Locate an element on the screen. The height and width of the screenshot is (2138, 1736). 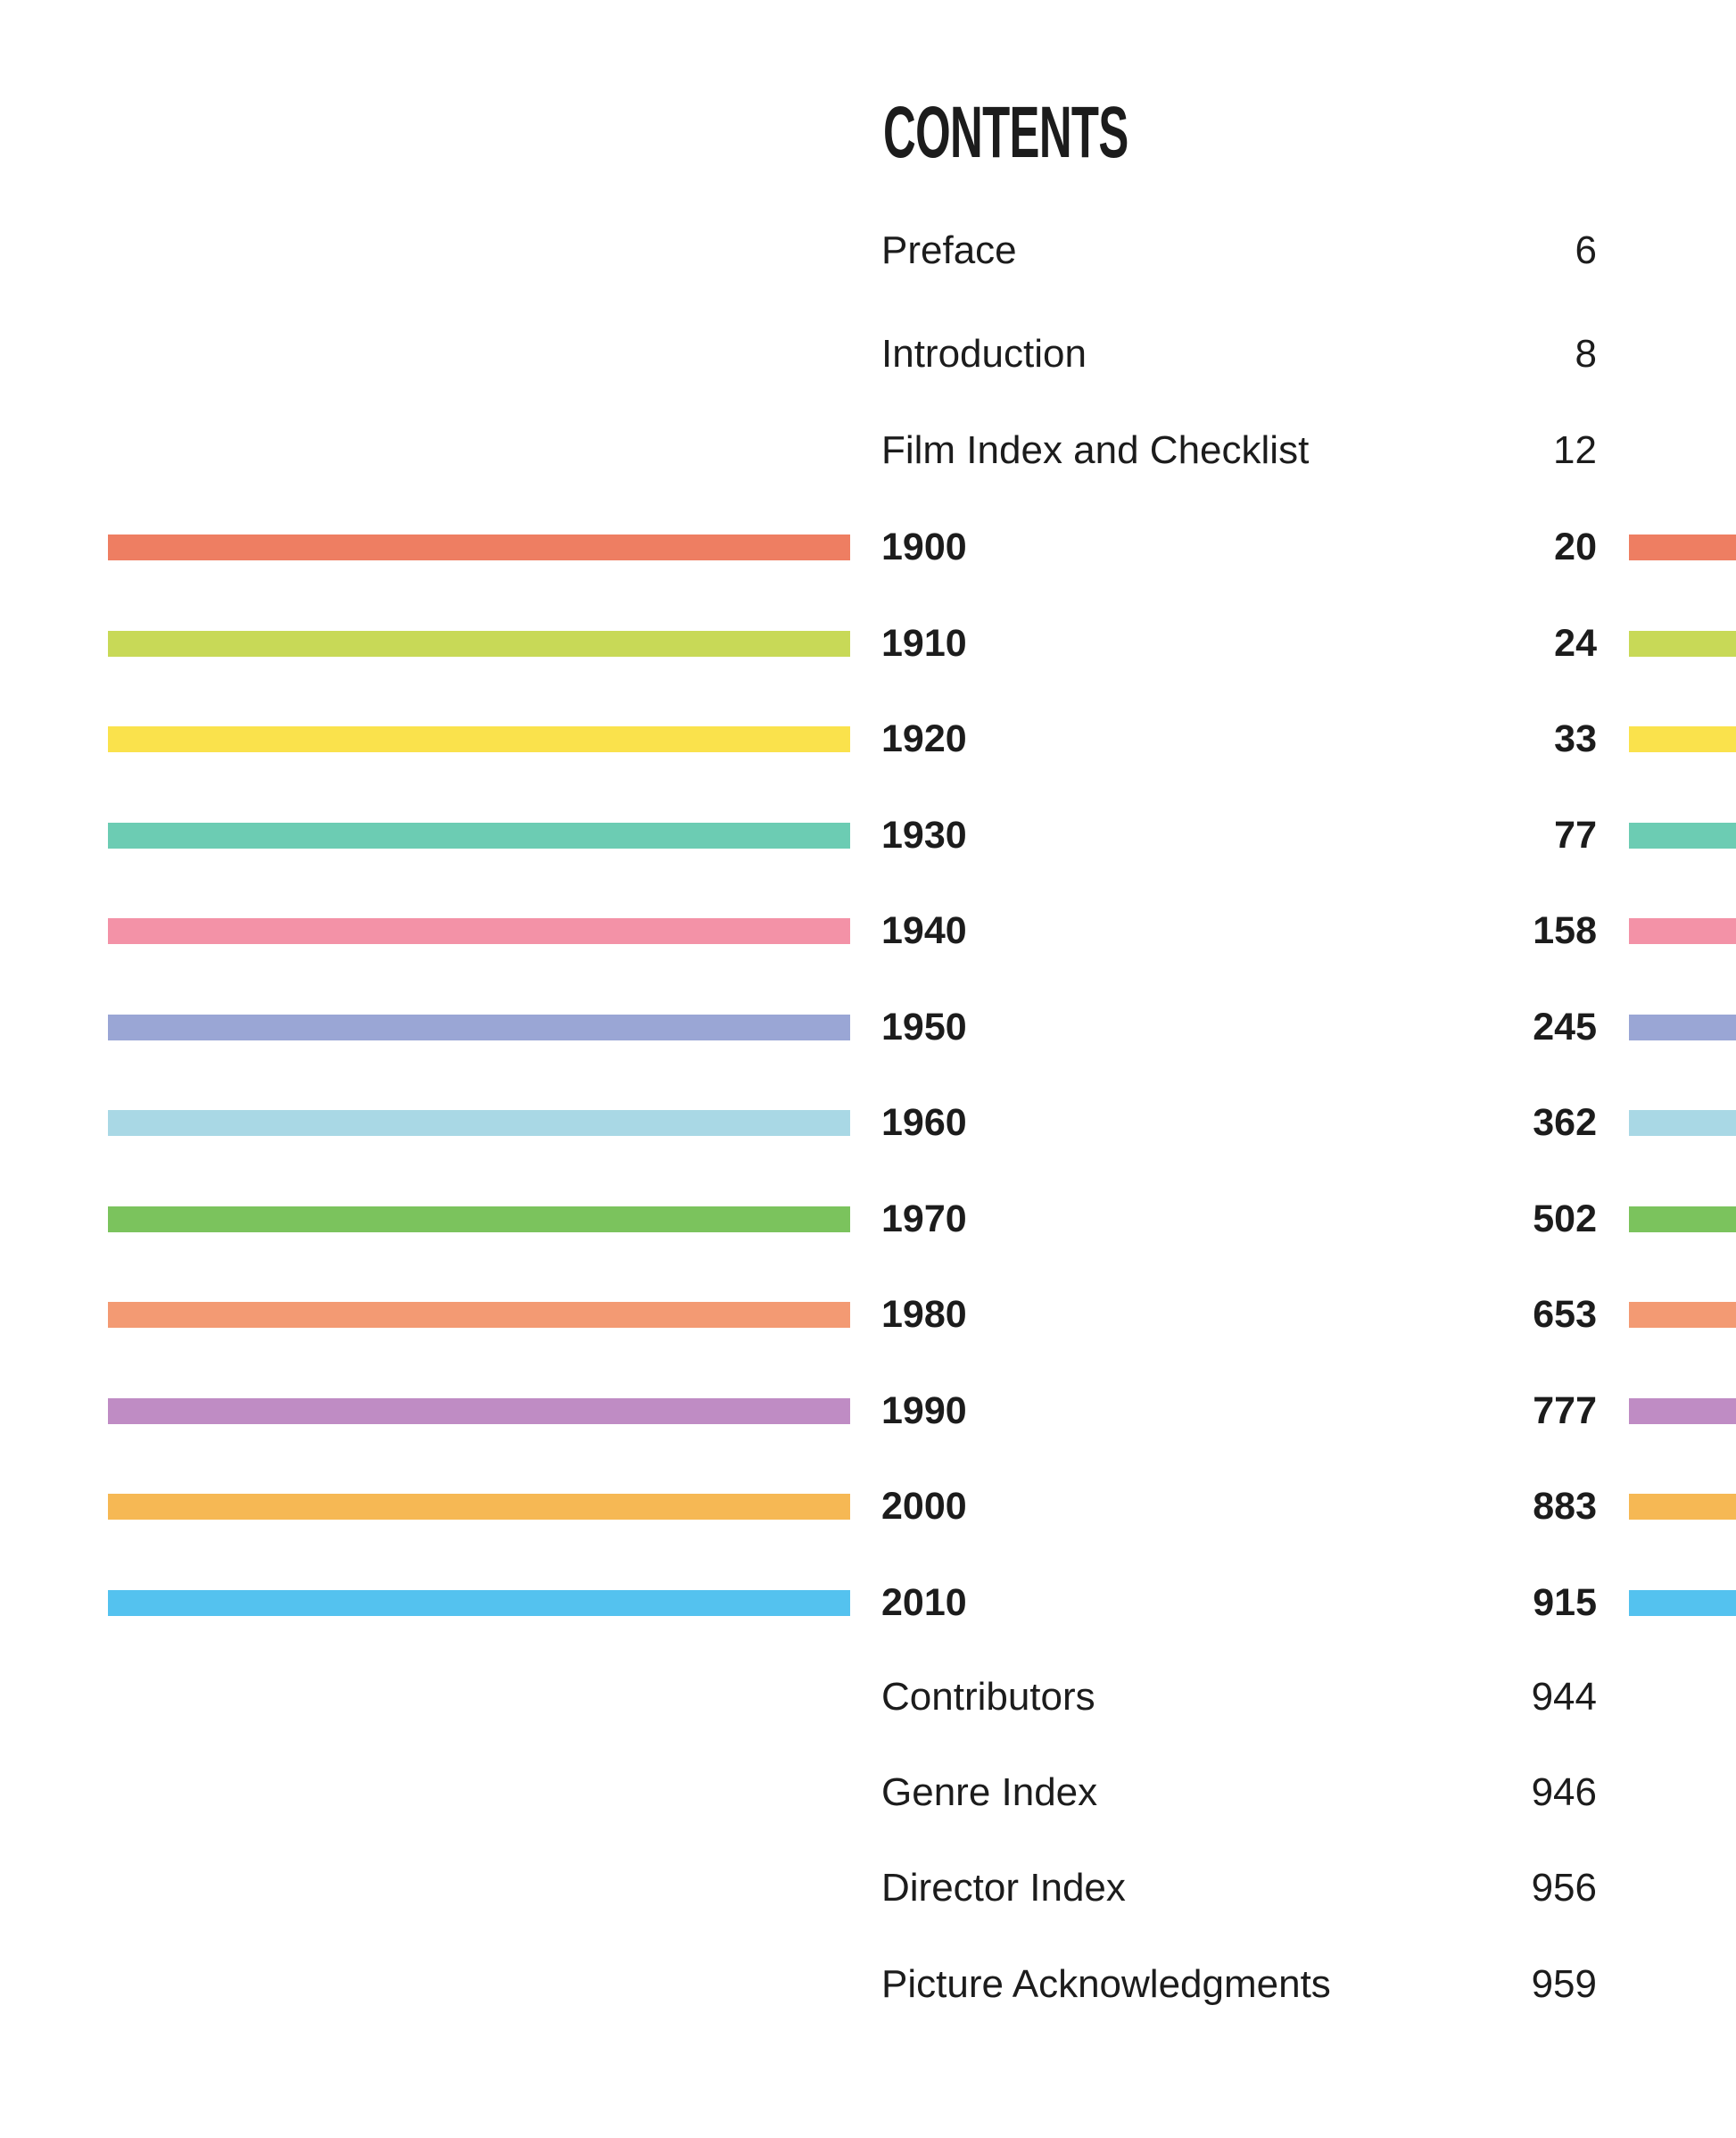
toc-row-2010: 2010 915 is located at coordinates (868, 1602).